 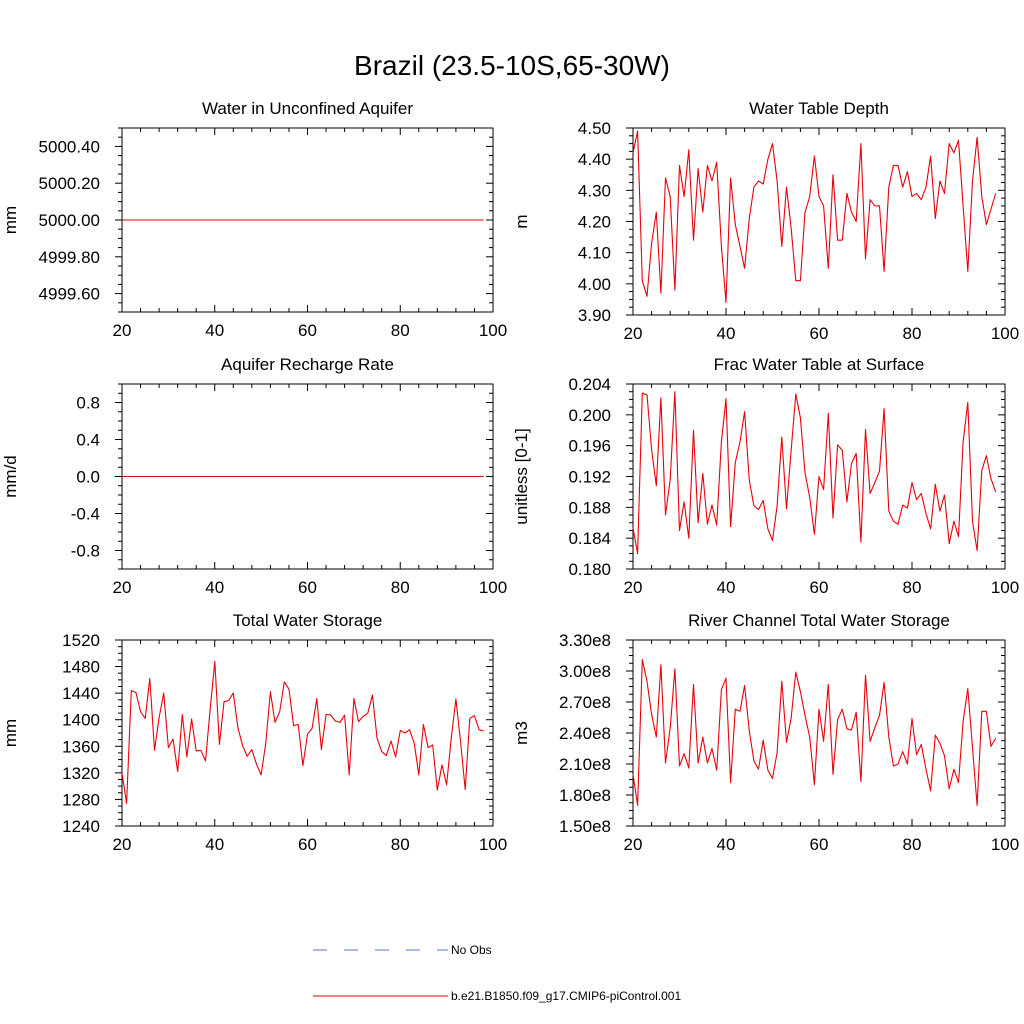 What do you see at coordinates (85, 551) in the screenshot?
I see `y-tick-label: -0.8` at bounding box center [85, 551].